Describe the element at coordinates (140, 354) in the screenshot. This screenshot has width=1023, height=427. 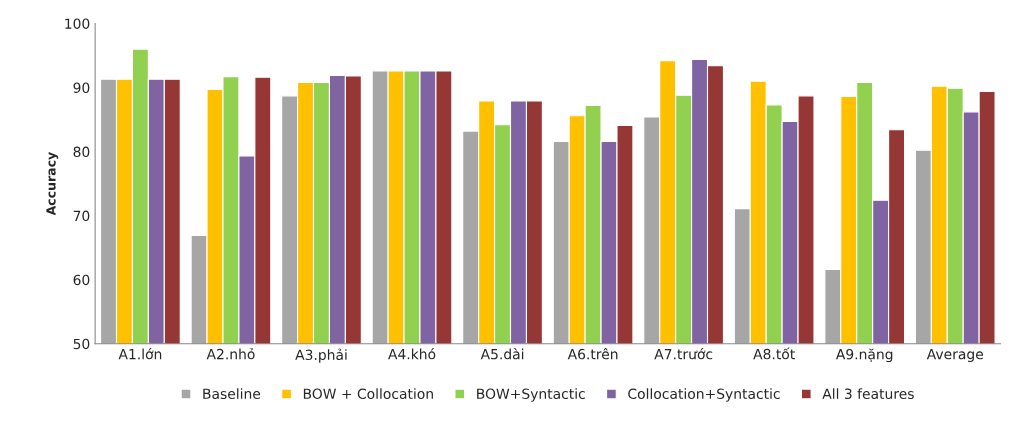
I see `x-tick-label: A1.lớn` at that location.